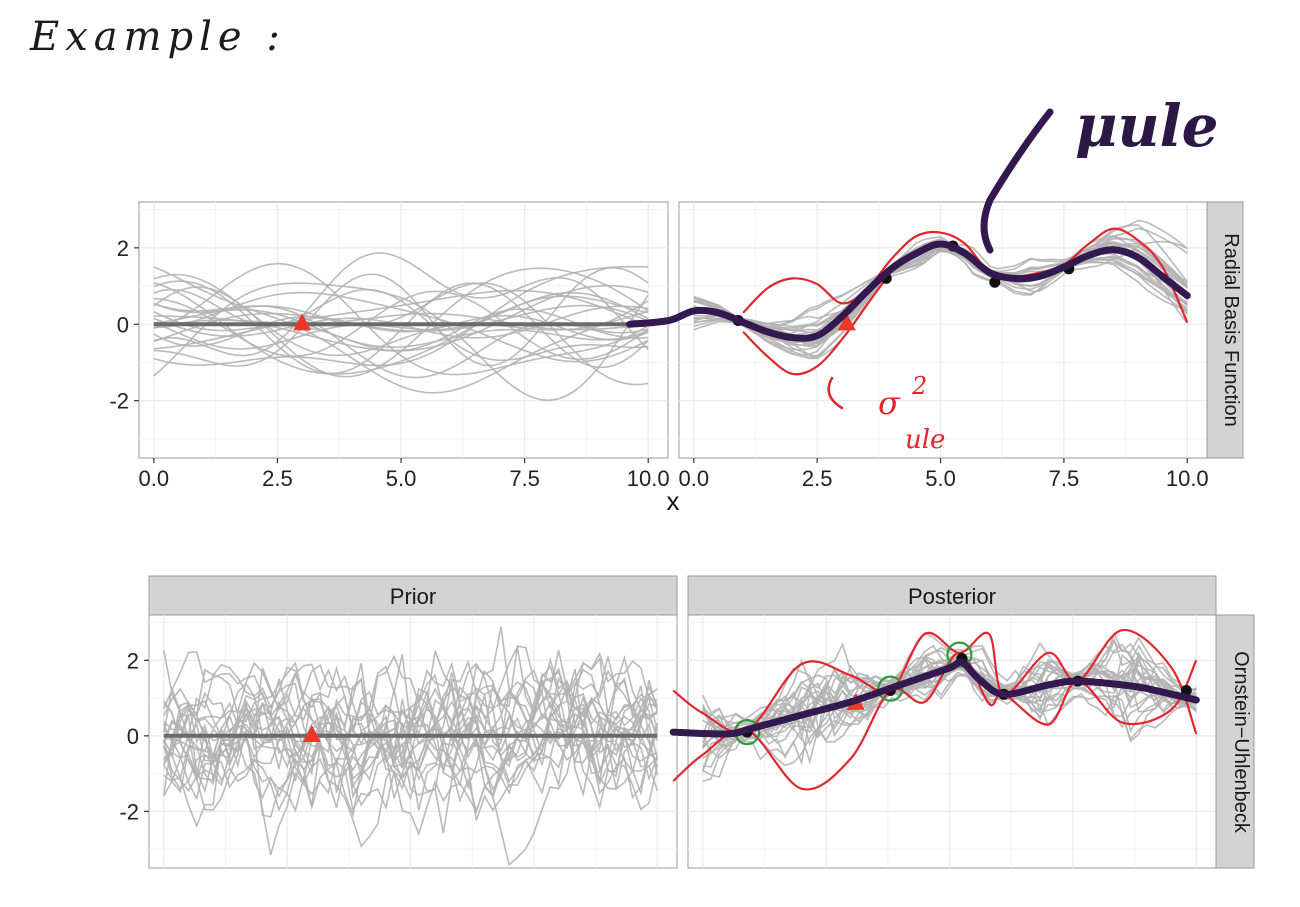 The height and width of the screenshot is (907, 1300). I want to click on ou-row-strip-label: Ornstein−Uhlenbeck, so click(1241, 742).